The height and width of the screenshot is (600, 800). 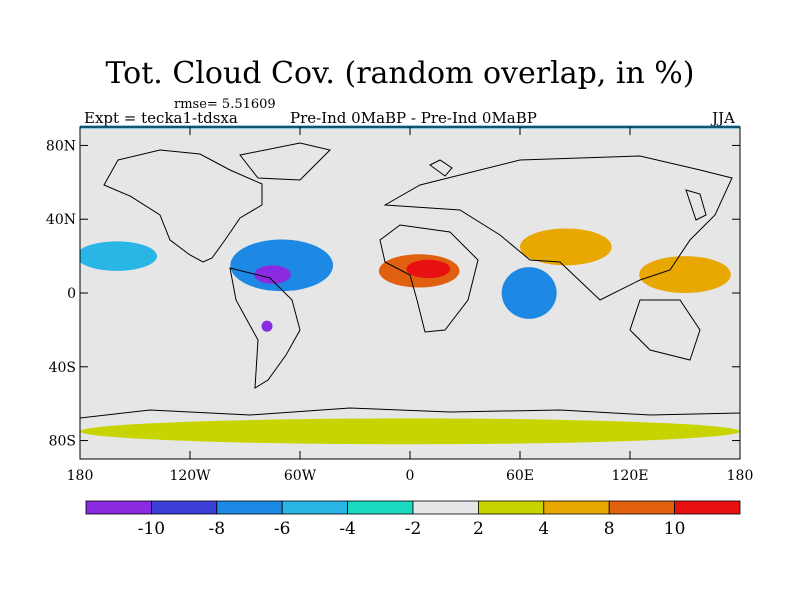 What do you see at coordinates (609, 529) in the screenshot?
I see `colorbar-label: 8` at bounding box center [609, 529].